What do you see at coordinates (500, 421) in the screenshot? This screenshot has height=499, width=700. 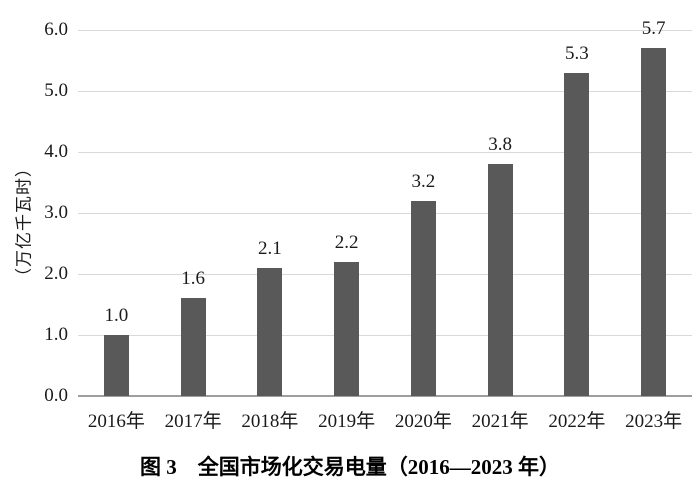 I see `x-axis-label: 2021年` at bounding box center [500, 421].